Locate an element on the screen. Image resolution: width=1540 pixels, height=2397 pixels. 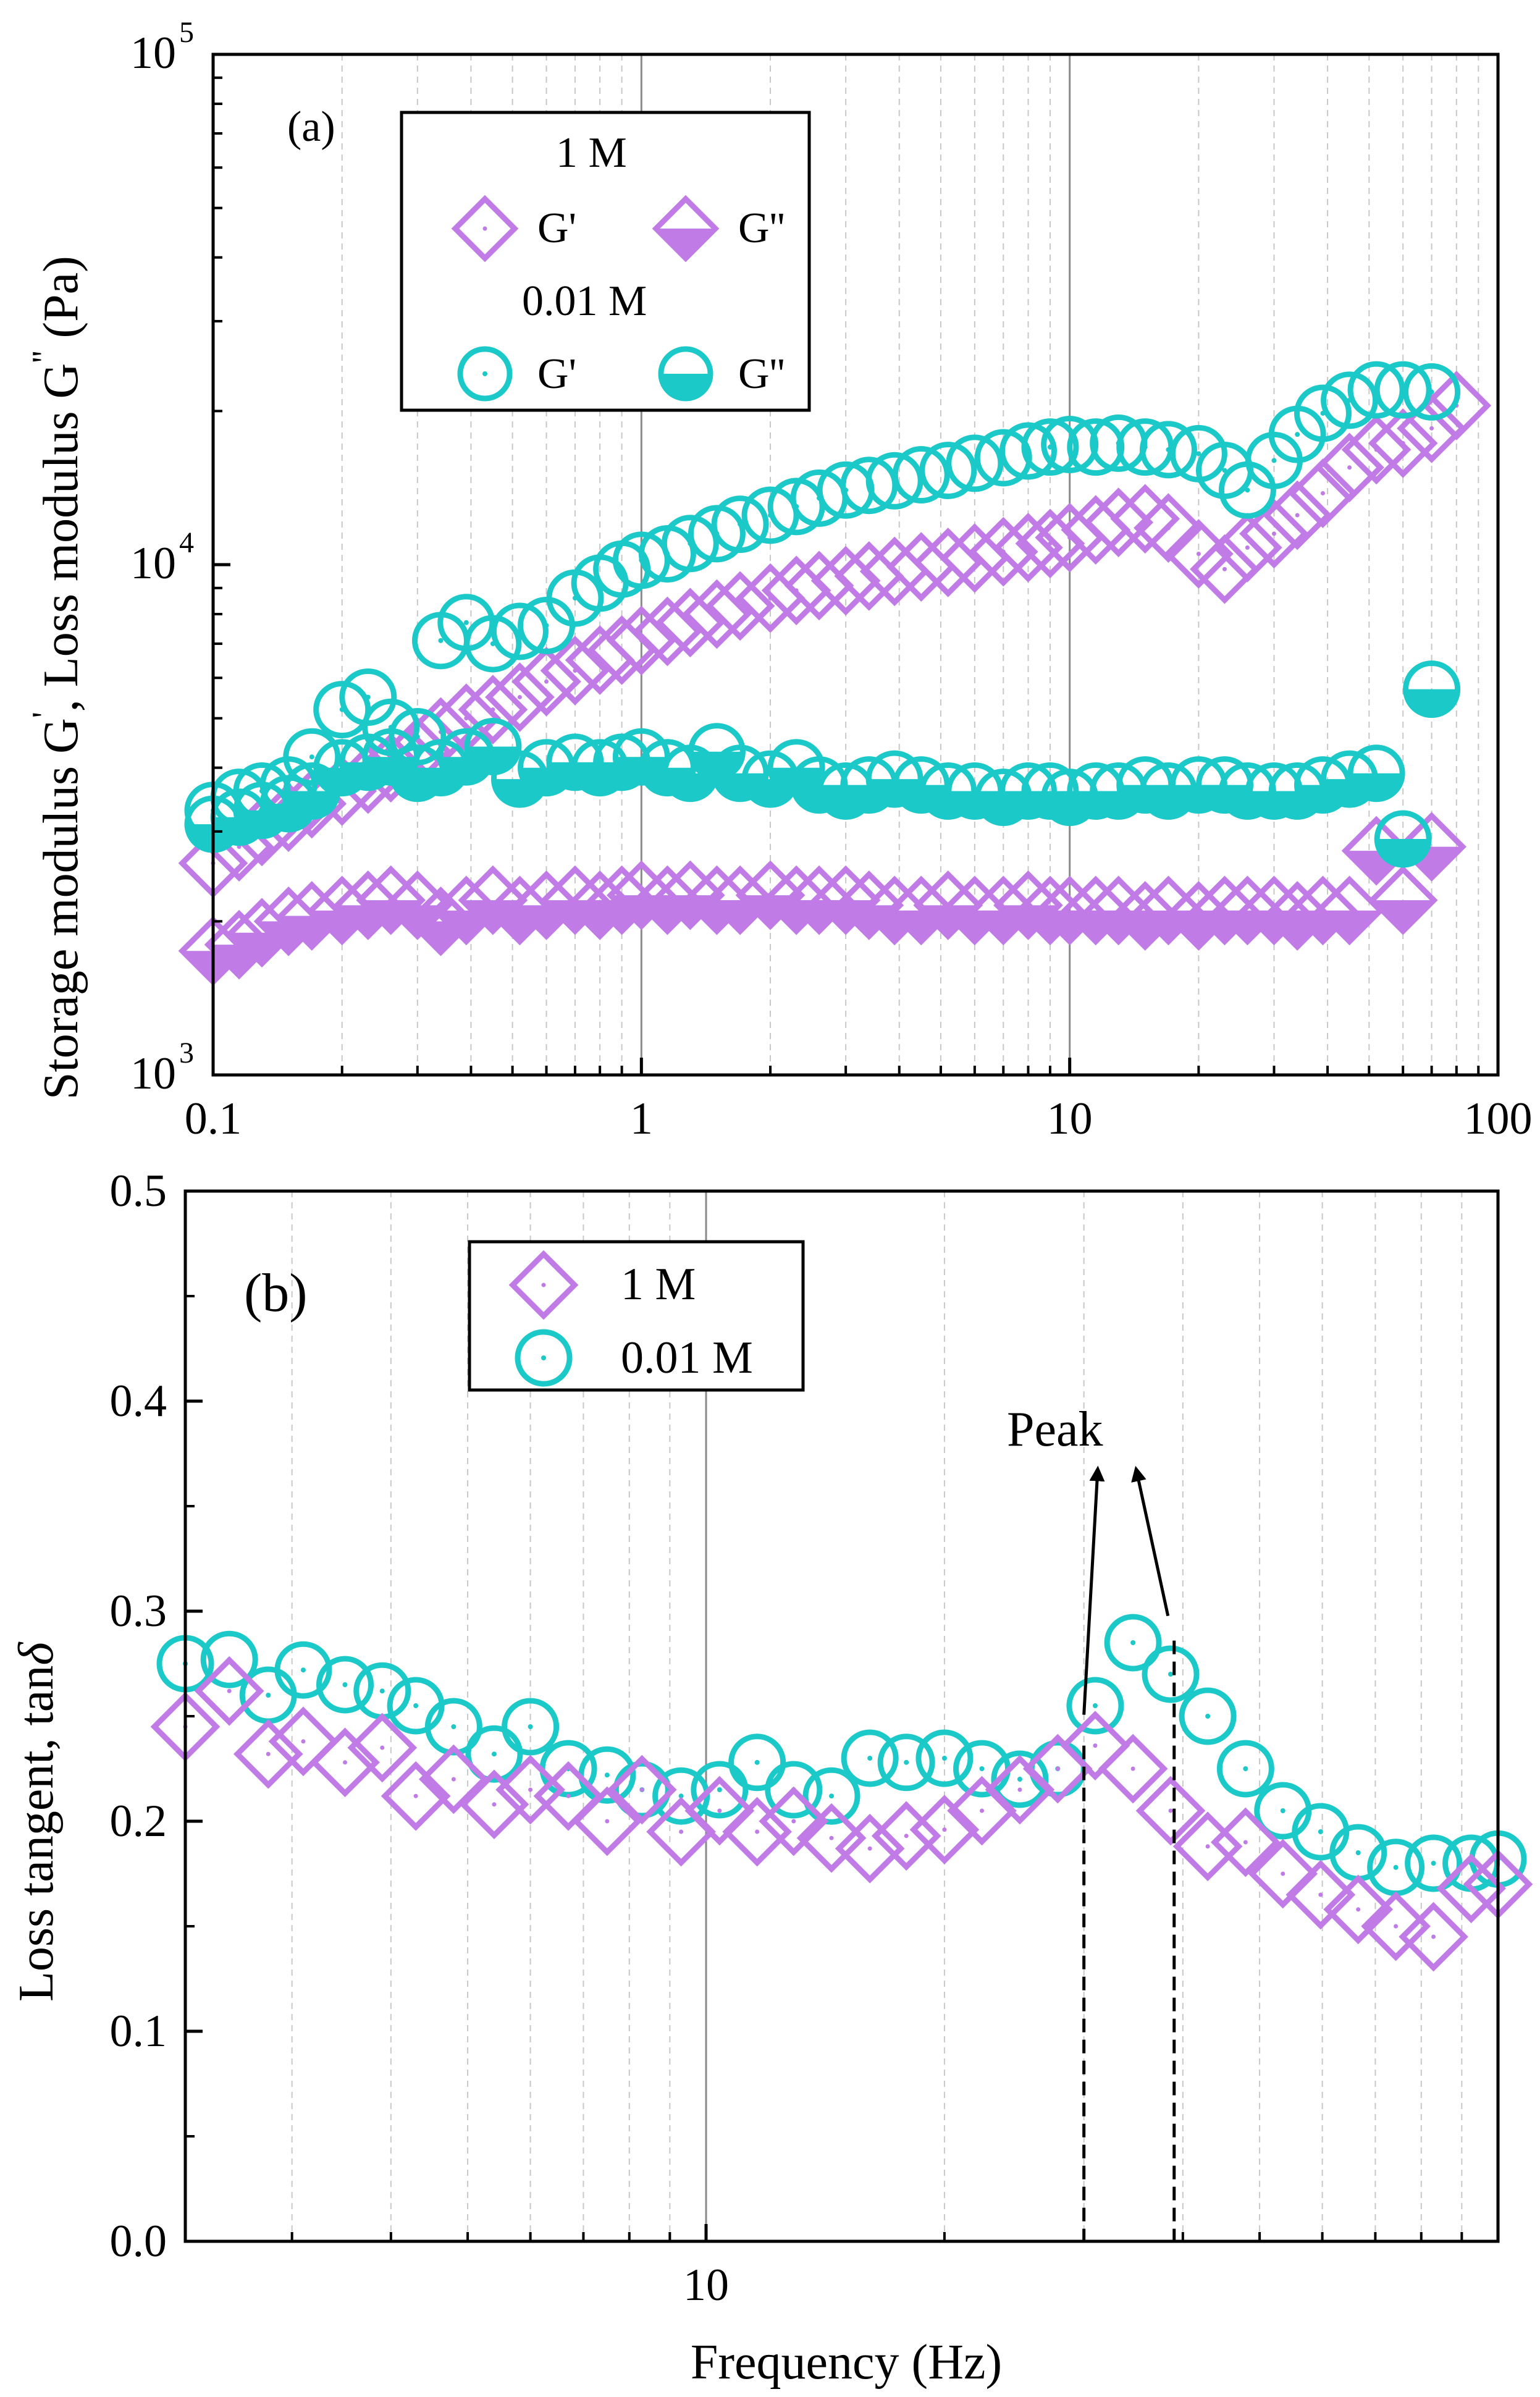
y-tick-exponent-a: 5 is located at coordinates (186, 32).